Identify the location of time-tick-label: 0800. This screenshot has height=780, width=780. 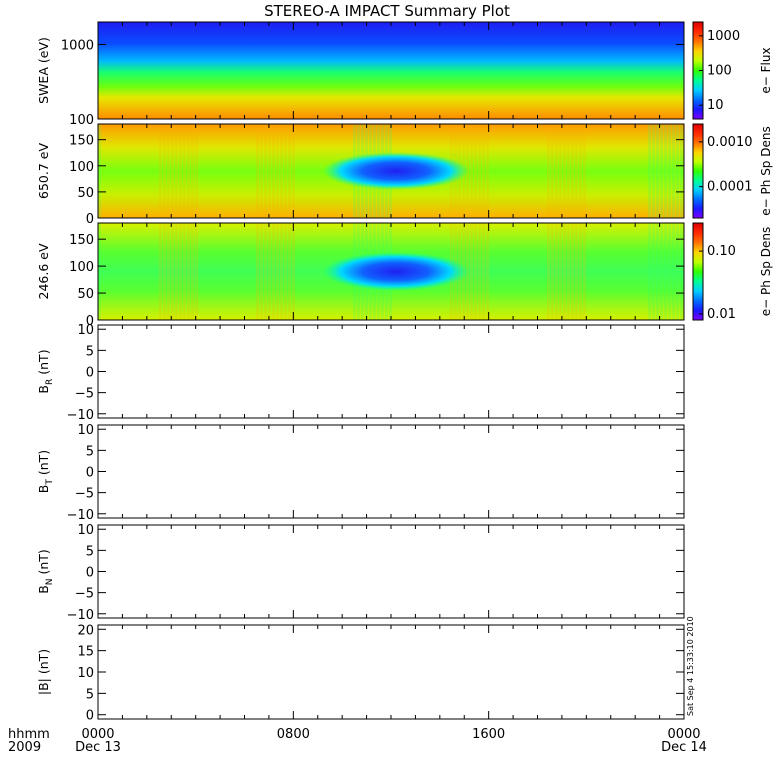
(293, 734).